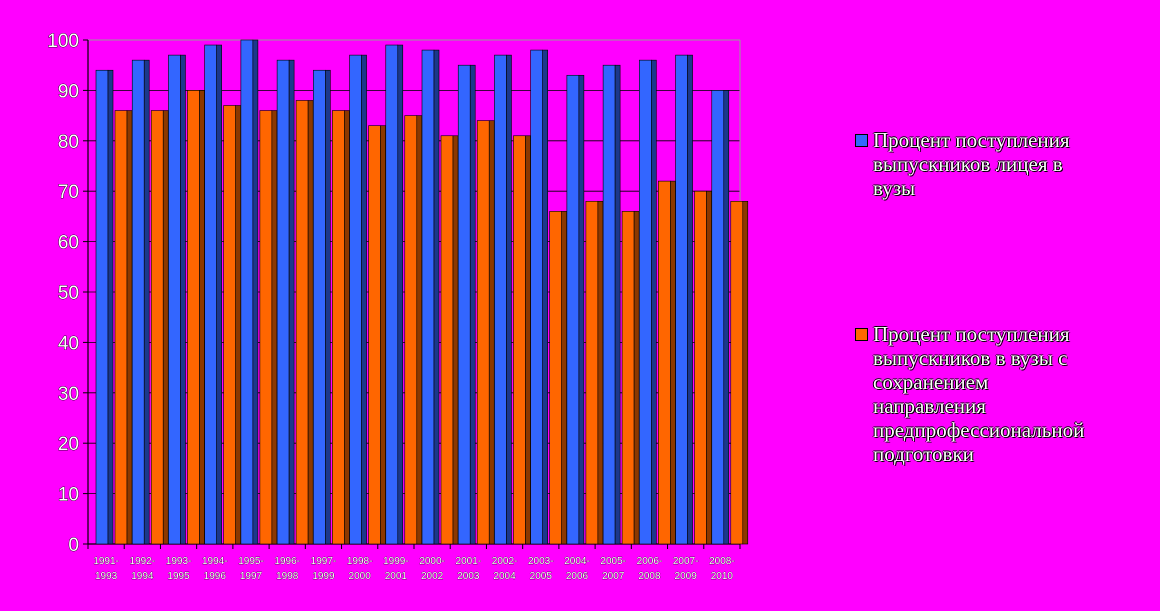 The width and height of the screenshot is (1160, 611). I want to click on x-tick-label: 2002, so click(432, 576).